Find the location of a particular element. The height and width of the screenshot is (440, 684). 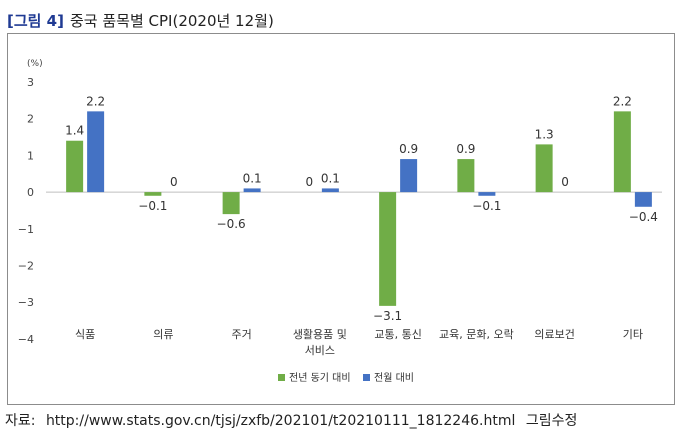

legend-swatch-yoy is located at coordinates (281, 377).